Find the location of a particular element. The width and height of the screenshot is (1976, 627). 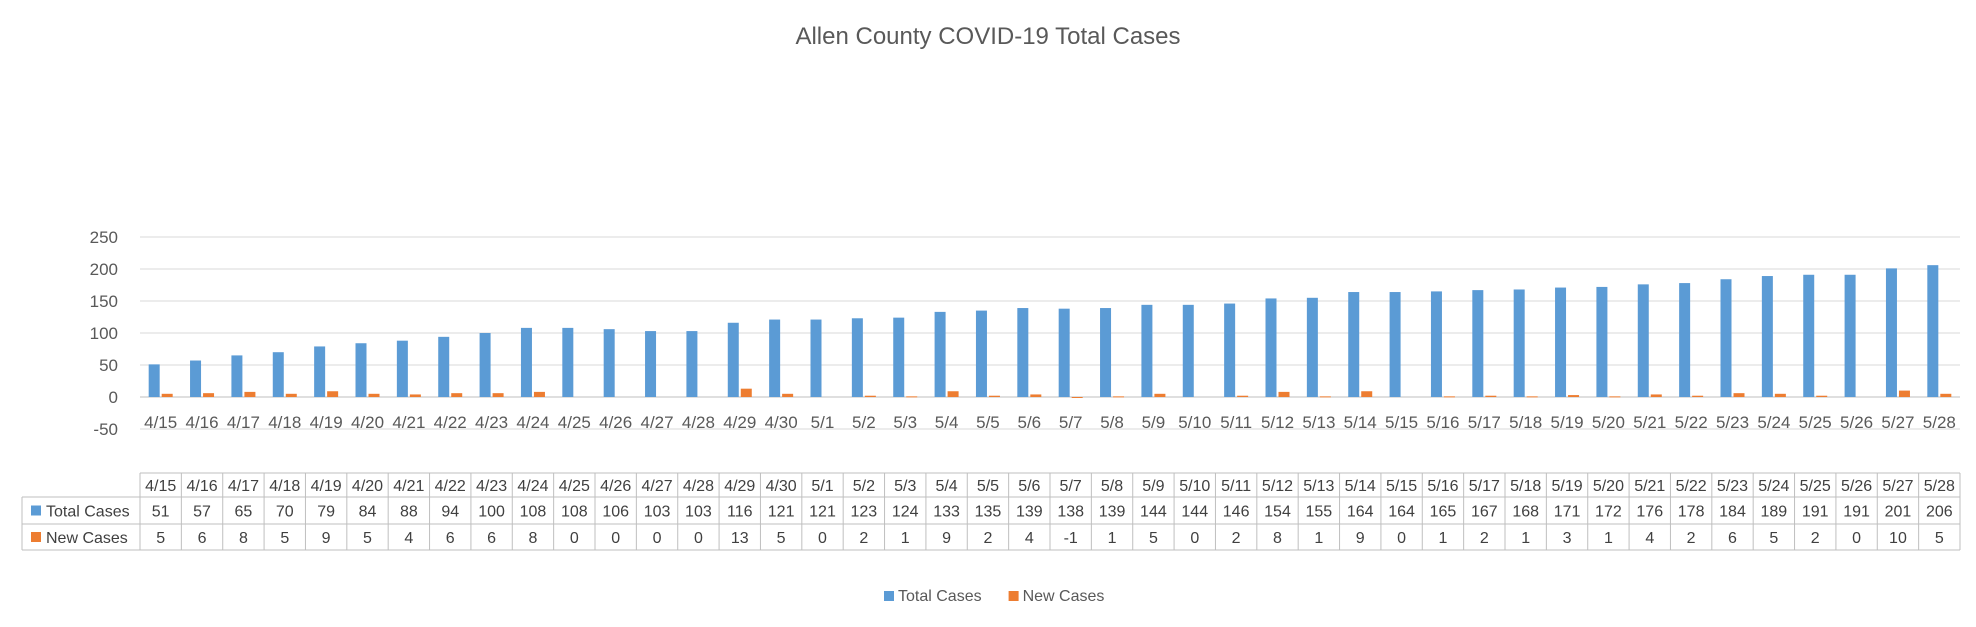

table-cell: 189 is located at coordinates (1774, 512).